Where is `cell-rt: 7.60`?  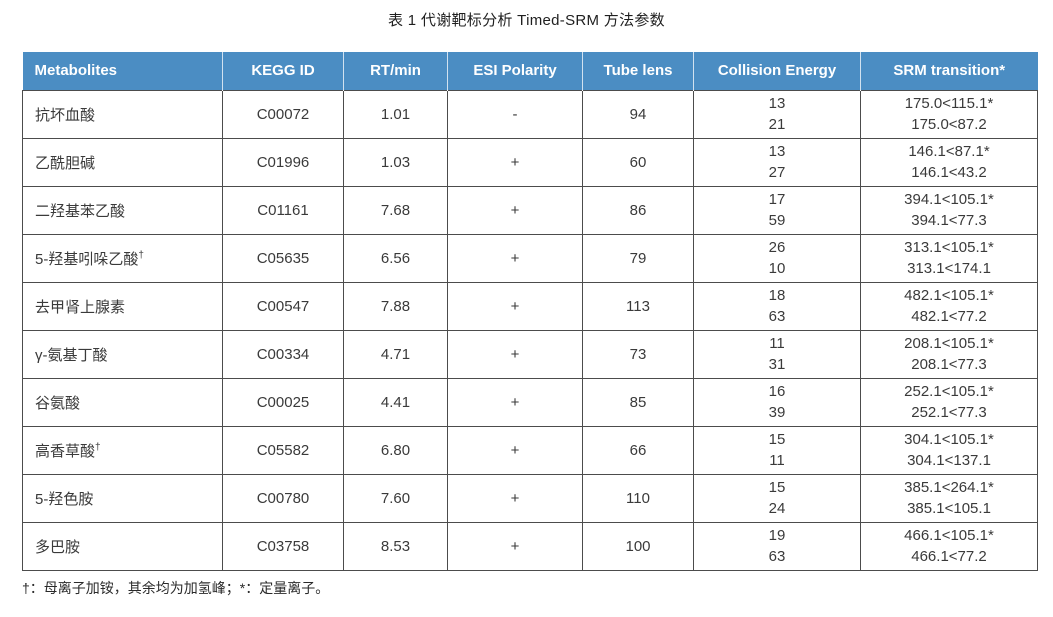
cell-rt: 7.60 is located at coordinates (395, 498).